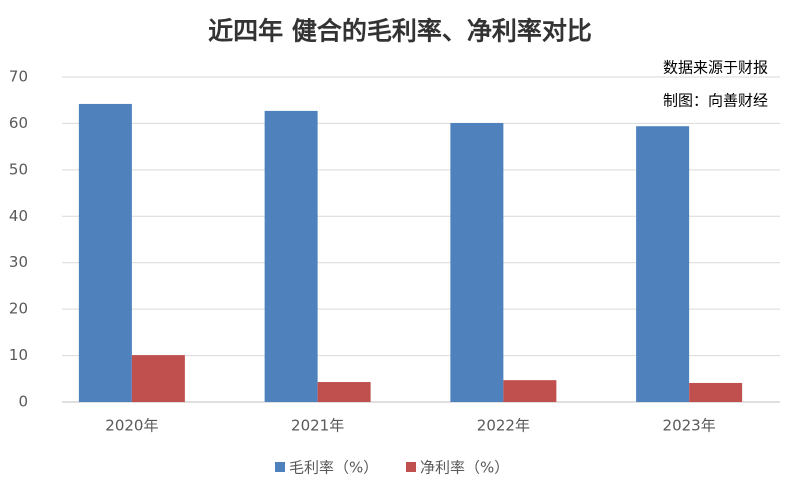 The image size is (800, 495). What do you see at coordinates (18, 309) in the screenshot?
I see `y-tick-label: 20` at bounding box center [18, 309].